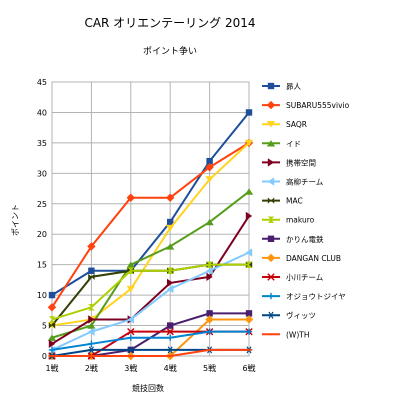 This screenshot has width=407, height=408. Describe the element at coordinates (298, 334) in the screenshot. I see `legend-label: (W)TH` at that location.